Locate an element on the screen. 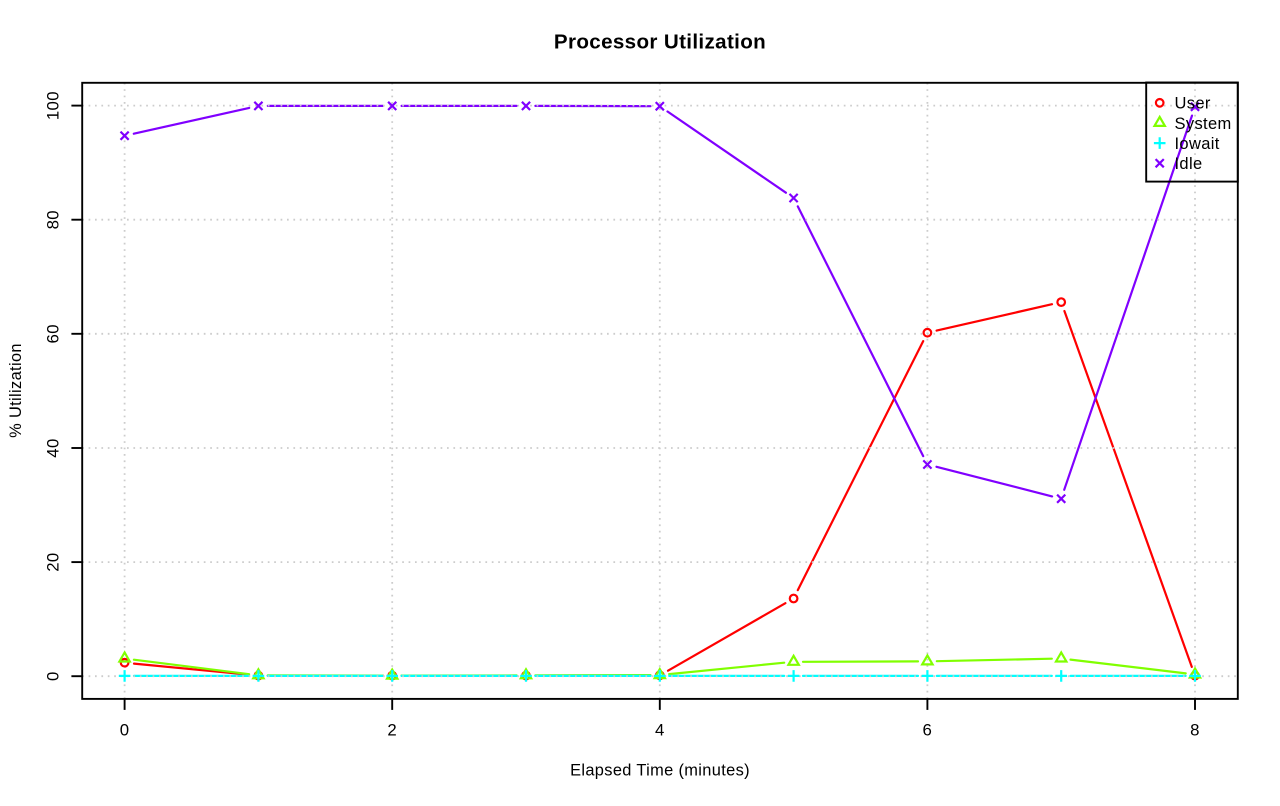 The image size is (1280, 806). svg-text: 80 is located at coordinates (53, 219).